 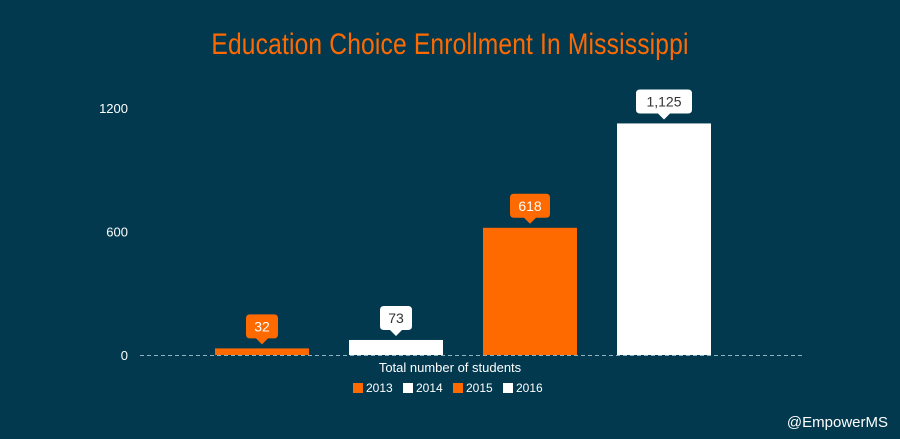 I want to click on legend-swatch-2015, so click(x=458, y=388).